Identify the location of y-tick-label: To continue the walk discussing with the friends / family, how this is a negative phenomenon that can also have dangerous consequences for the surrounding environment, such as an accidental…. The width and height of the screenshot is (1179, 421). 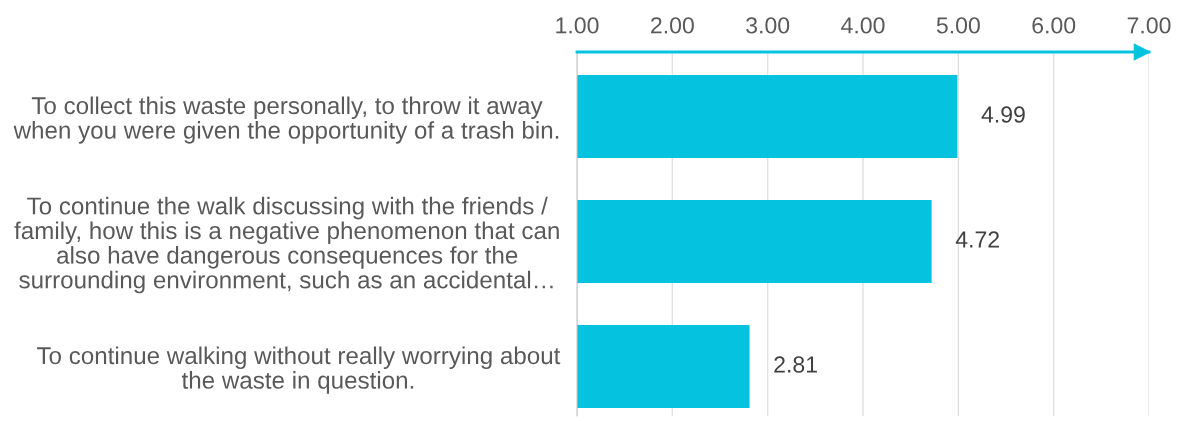
(286, 245).